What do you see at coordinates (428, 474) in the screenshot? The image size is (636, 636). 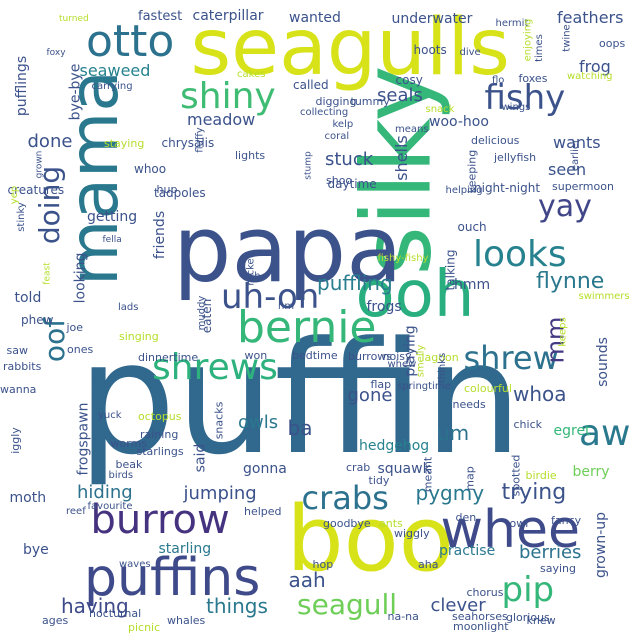 I see `cloud-word: meant` at bounding box center [428, 474].